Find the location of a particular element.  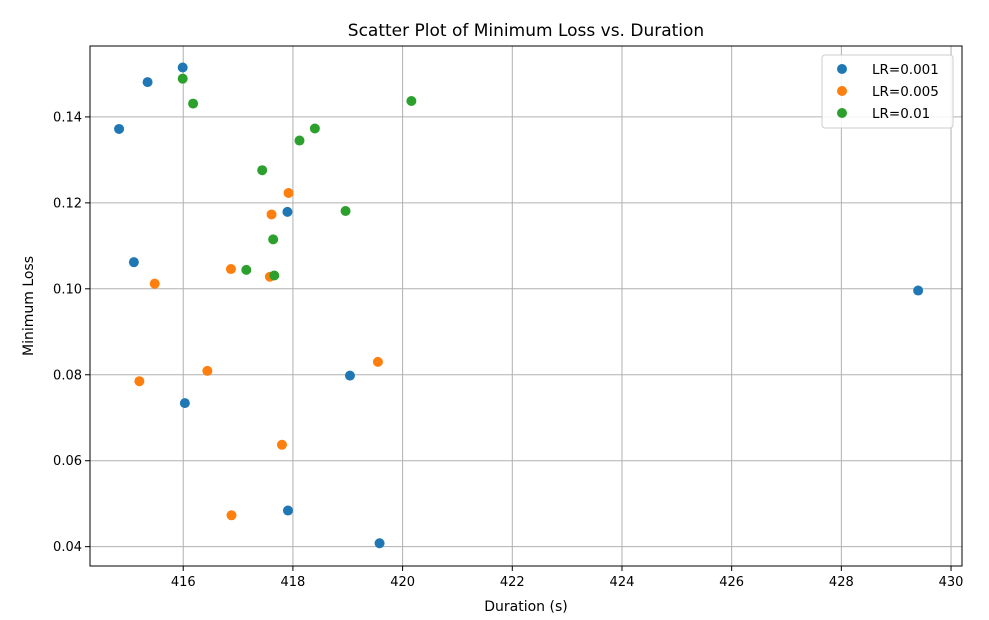

y-axis-label: Minimum Loss is located at coordinates (29, 306).